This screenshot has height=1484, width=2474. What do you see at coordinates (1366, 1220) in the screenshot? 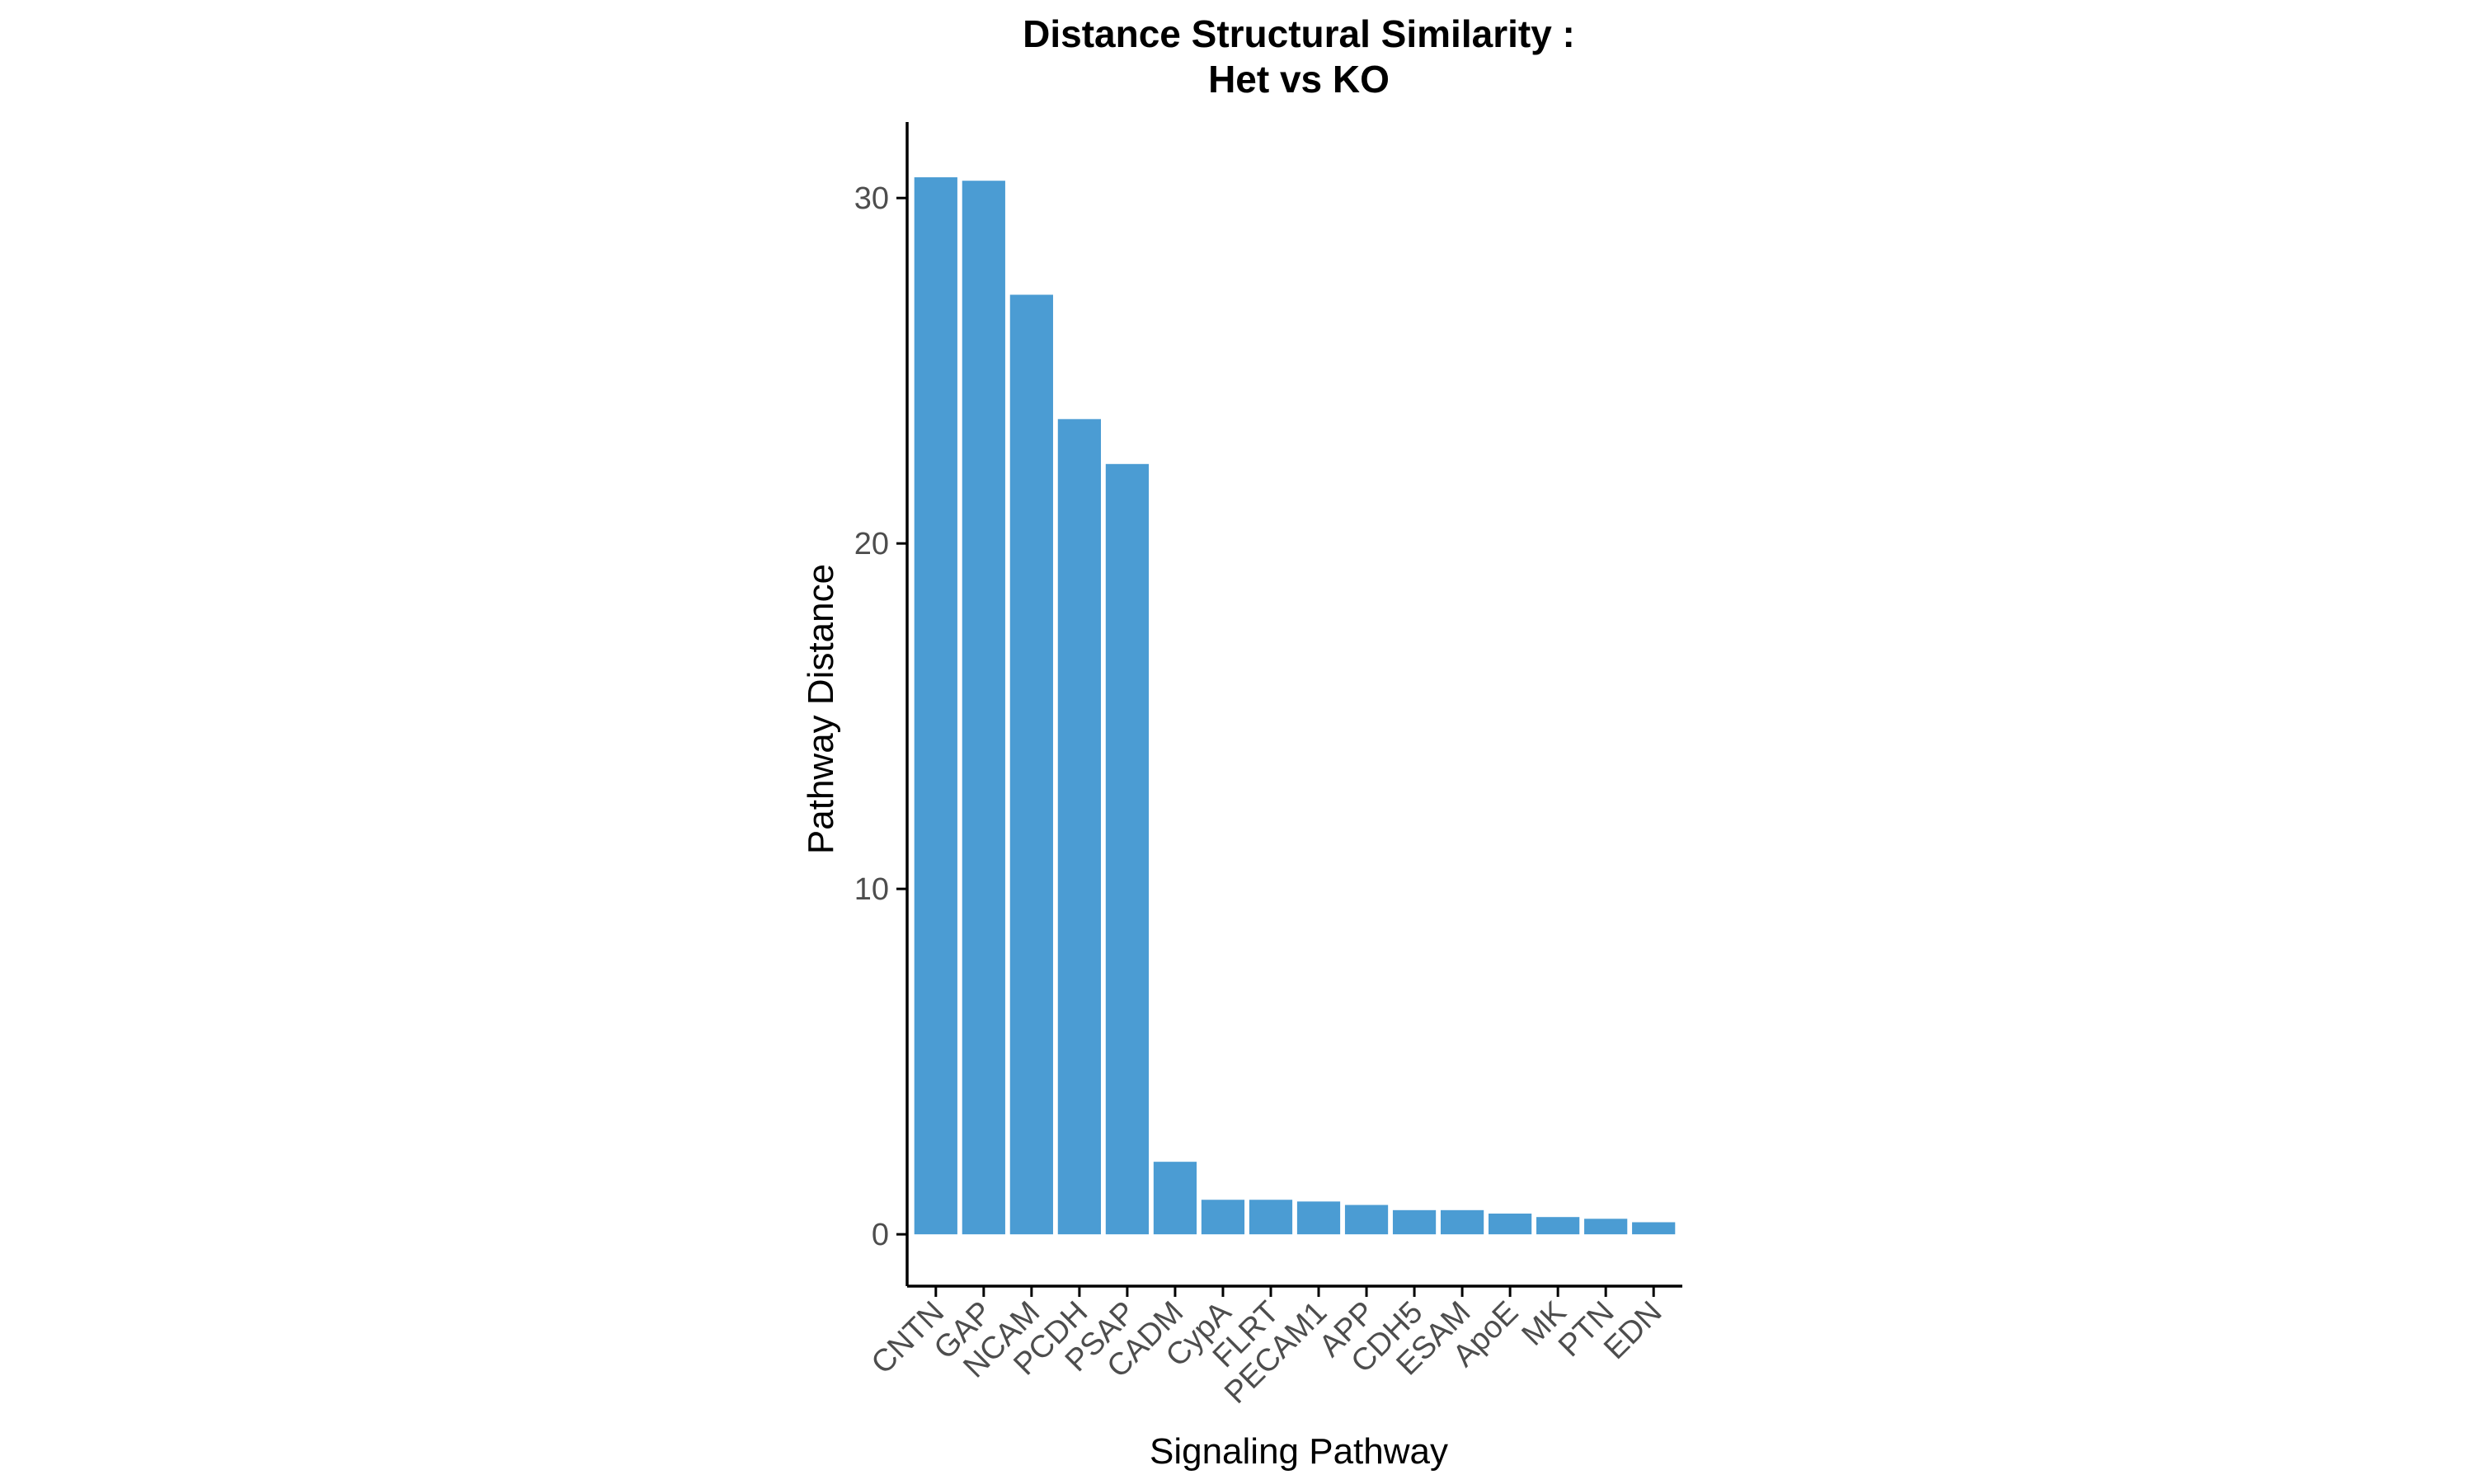
I see `bar-app` at bounding box center [1366, 1220].